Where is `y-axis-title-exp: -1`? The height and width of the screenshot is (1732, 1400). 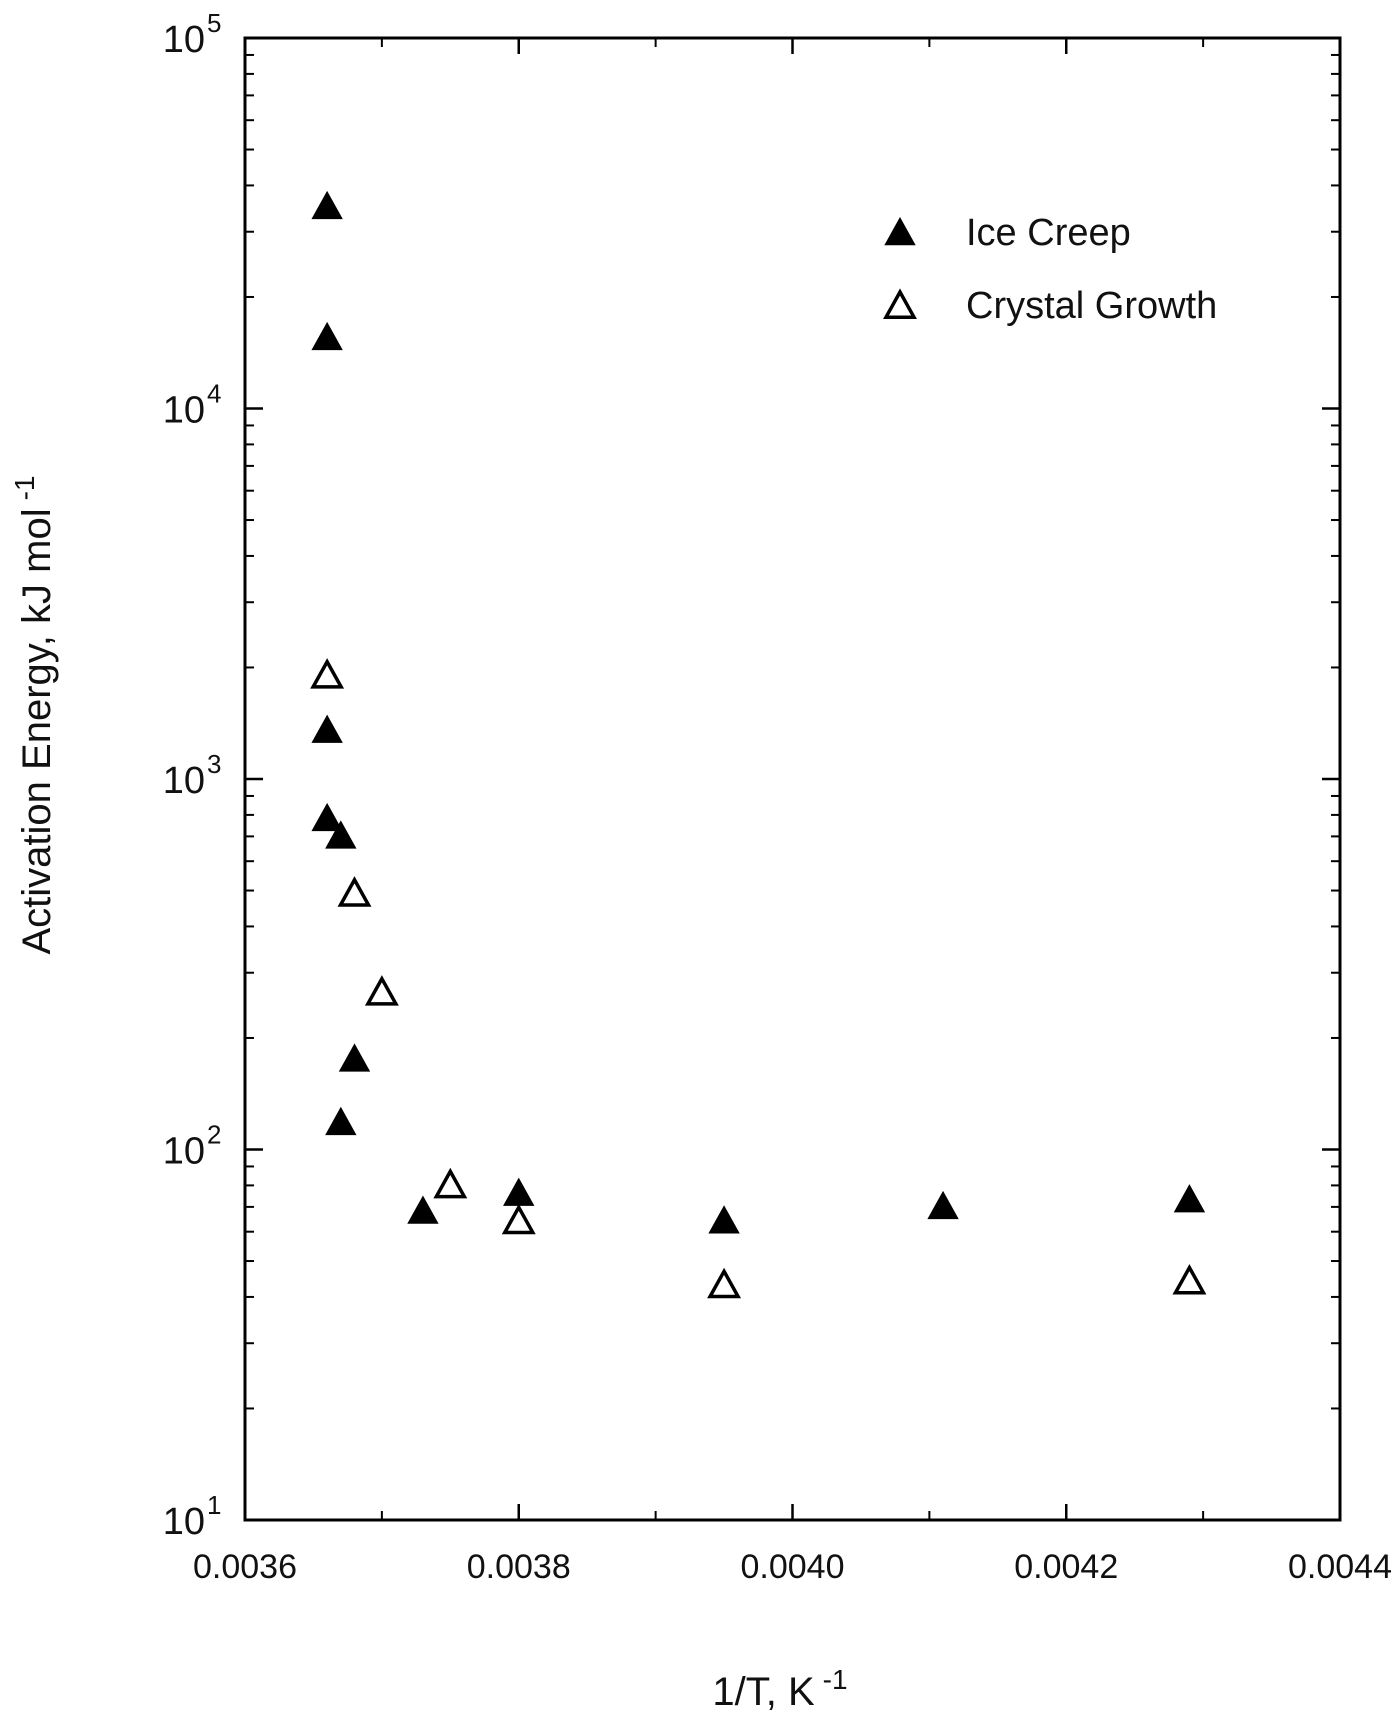
y-axis-title-exp: -1 is located at coordinates (24, 488).